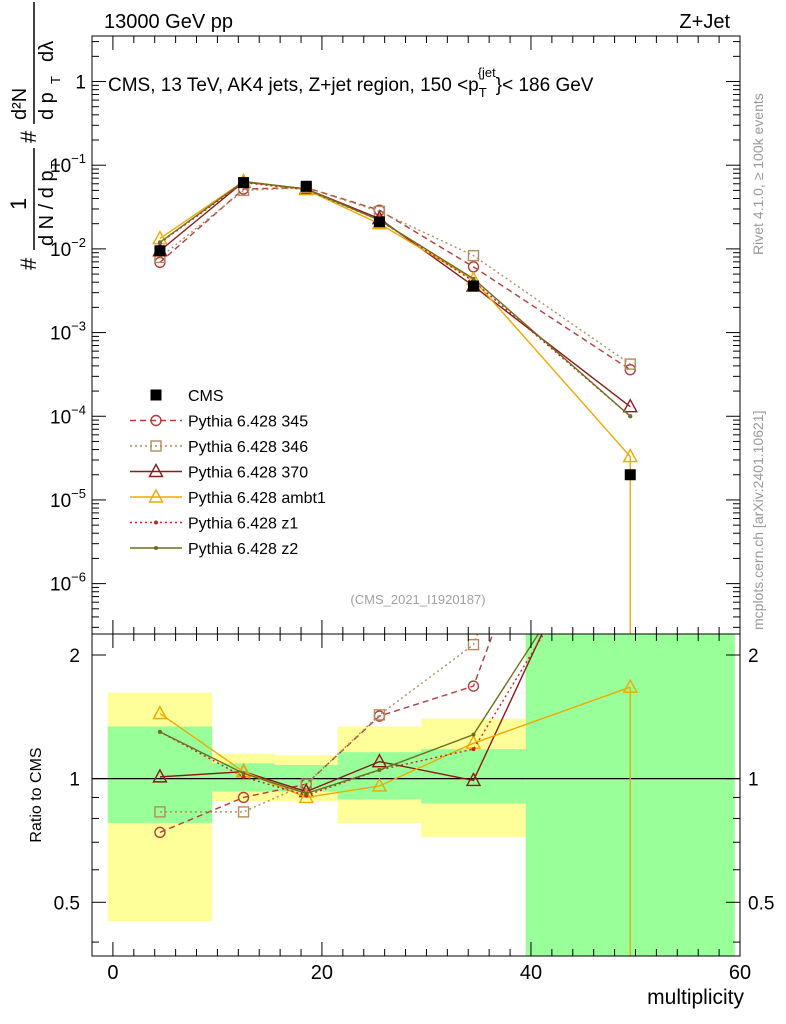  I want to click on legend-label-p346: Pythia 6.428 346, so click(248, 447).